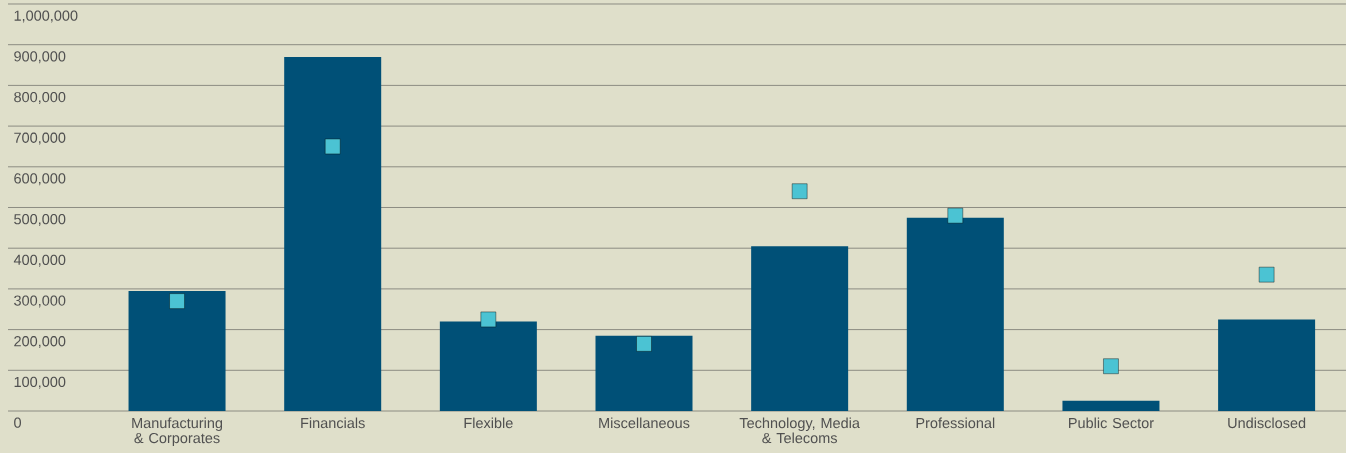  Describe the element at coordinates (40, 138) in the screenshot. I see `y-tick-label: 700,000` at that location.